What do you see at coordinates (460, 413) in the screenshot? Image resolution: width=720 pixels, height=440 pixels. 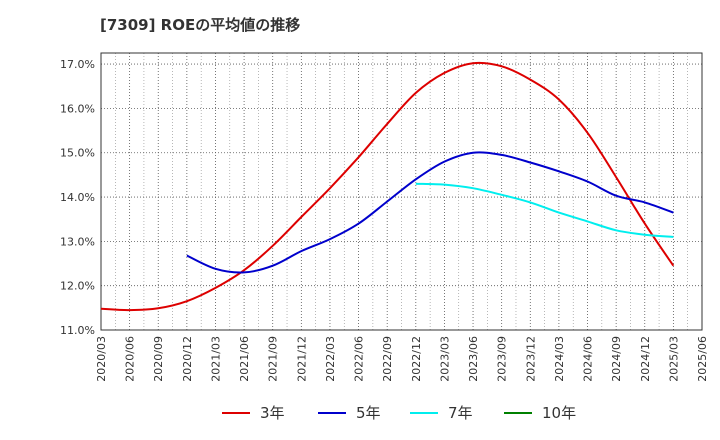 I see `legend-label: 7年` at bounding box center [460, 413].